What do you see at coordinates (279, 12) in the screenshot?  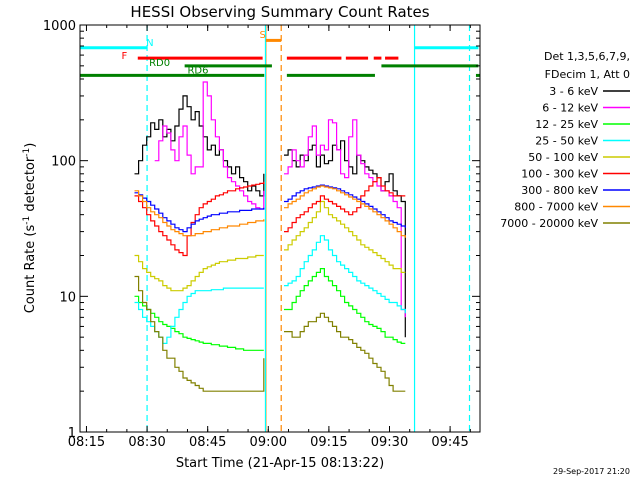 I see `chart-title: HESSI Observing Summary Count Rates` at bounding box center [279, 12].